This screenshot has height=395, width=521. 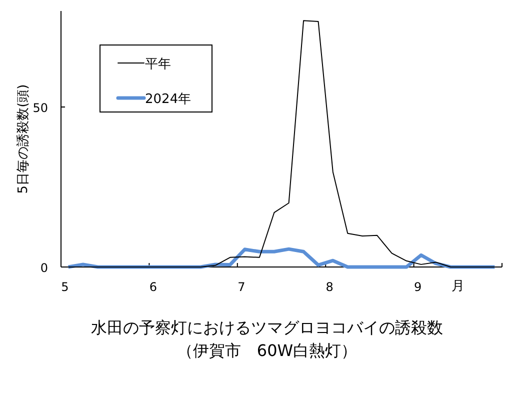 What do you see at coordinates (23, 139) in the screenshot?
I see `y-axis-title: 5日毎の誘殺数(頭)` at bounding box center [23, 139].